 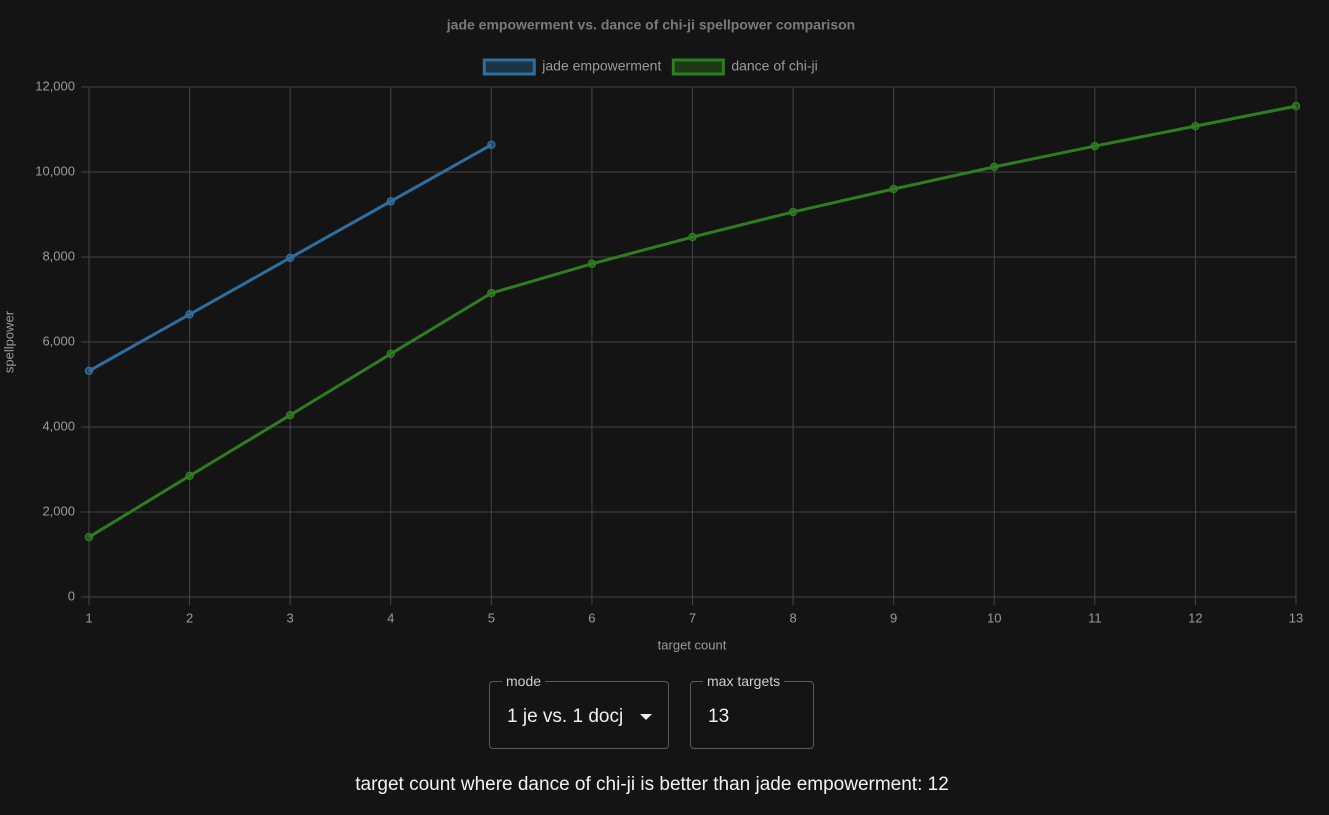 I want to click on x-tick-label: 2, so click(x=189, y=617).